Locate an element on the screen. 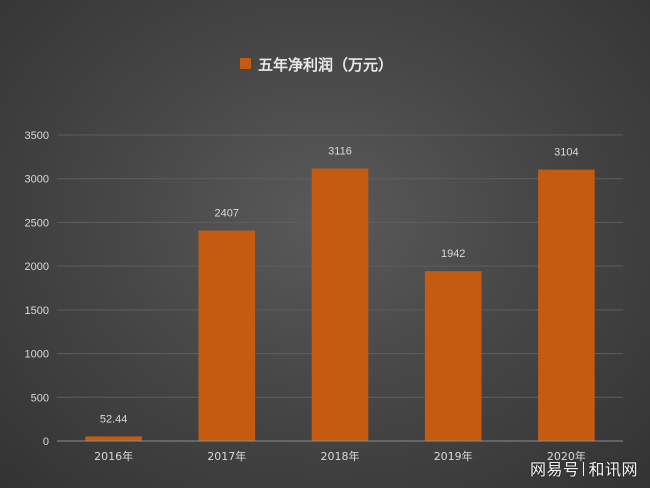 The image size is (650, 488). watermark: 网易号 和讯网 is located at coordinates (584, 468).